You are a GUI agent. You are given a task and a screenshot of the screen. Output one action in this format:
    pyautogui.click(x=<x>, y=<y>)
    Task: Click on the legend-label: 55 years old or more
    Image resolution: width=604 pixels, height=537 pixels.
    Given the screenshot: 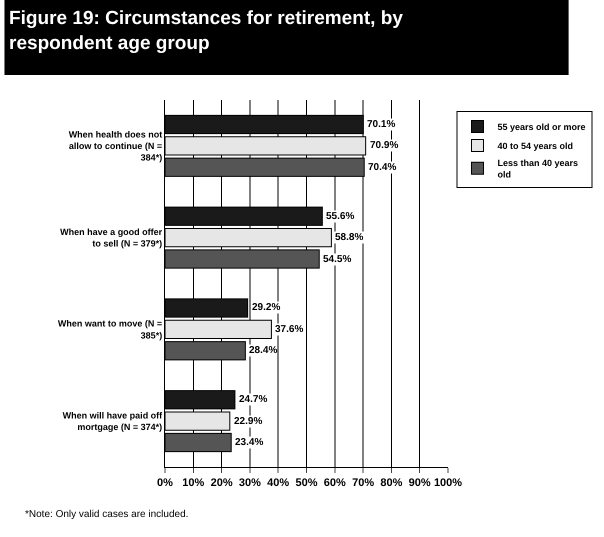 What is the action you would take?
    pyautogui.click(x=541, y=127)
    